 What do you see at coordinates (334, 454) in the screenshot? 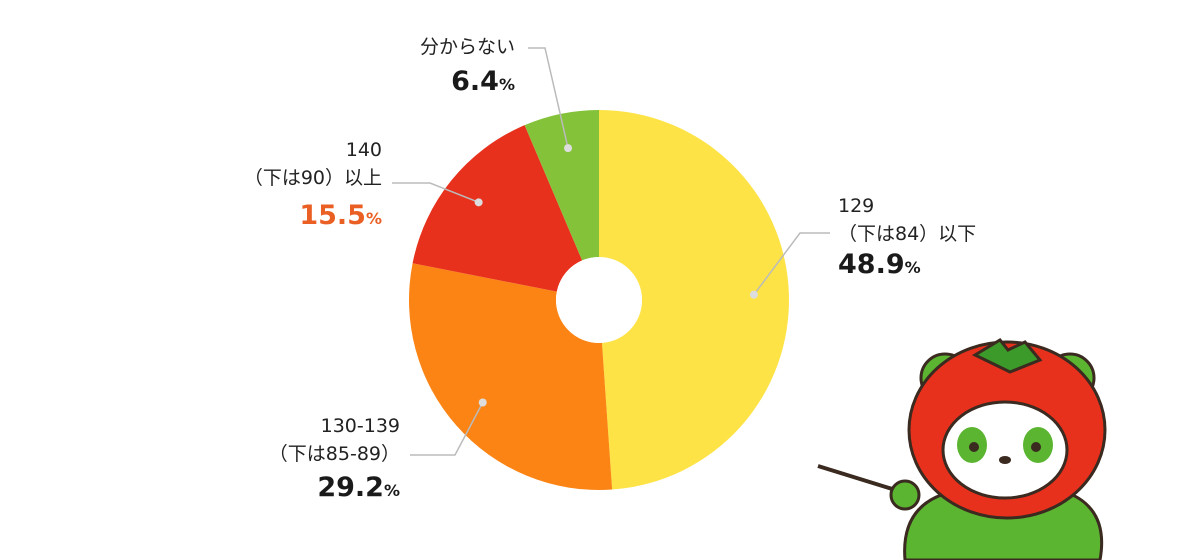
I see `category-label: （下は85-89）` at bounding box center [334, 454].